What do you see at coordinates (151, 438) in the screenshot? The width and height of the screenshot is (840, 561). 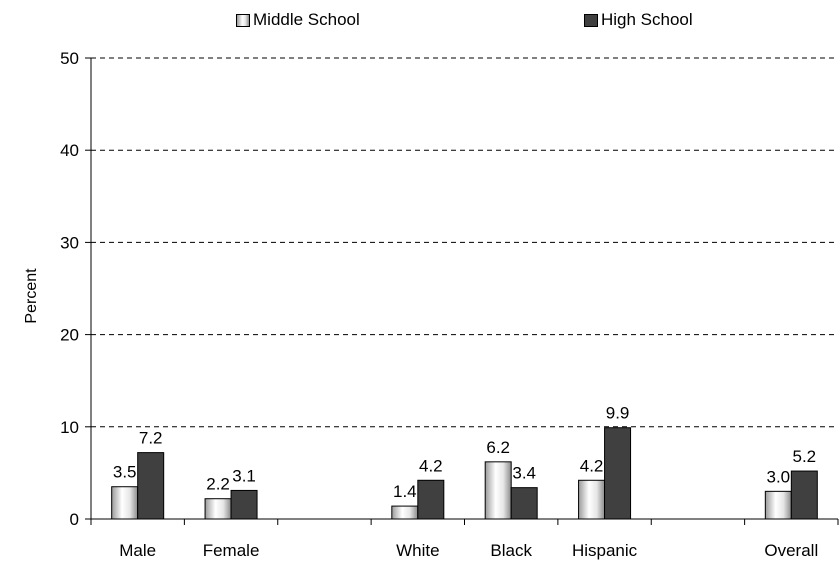 I see `data-label-high-school: 7.2` at bounding box center [151, 438].